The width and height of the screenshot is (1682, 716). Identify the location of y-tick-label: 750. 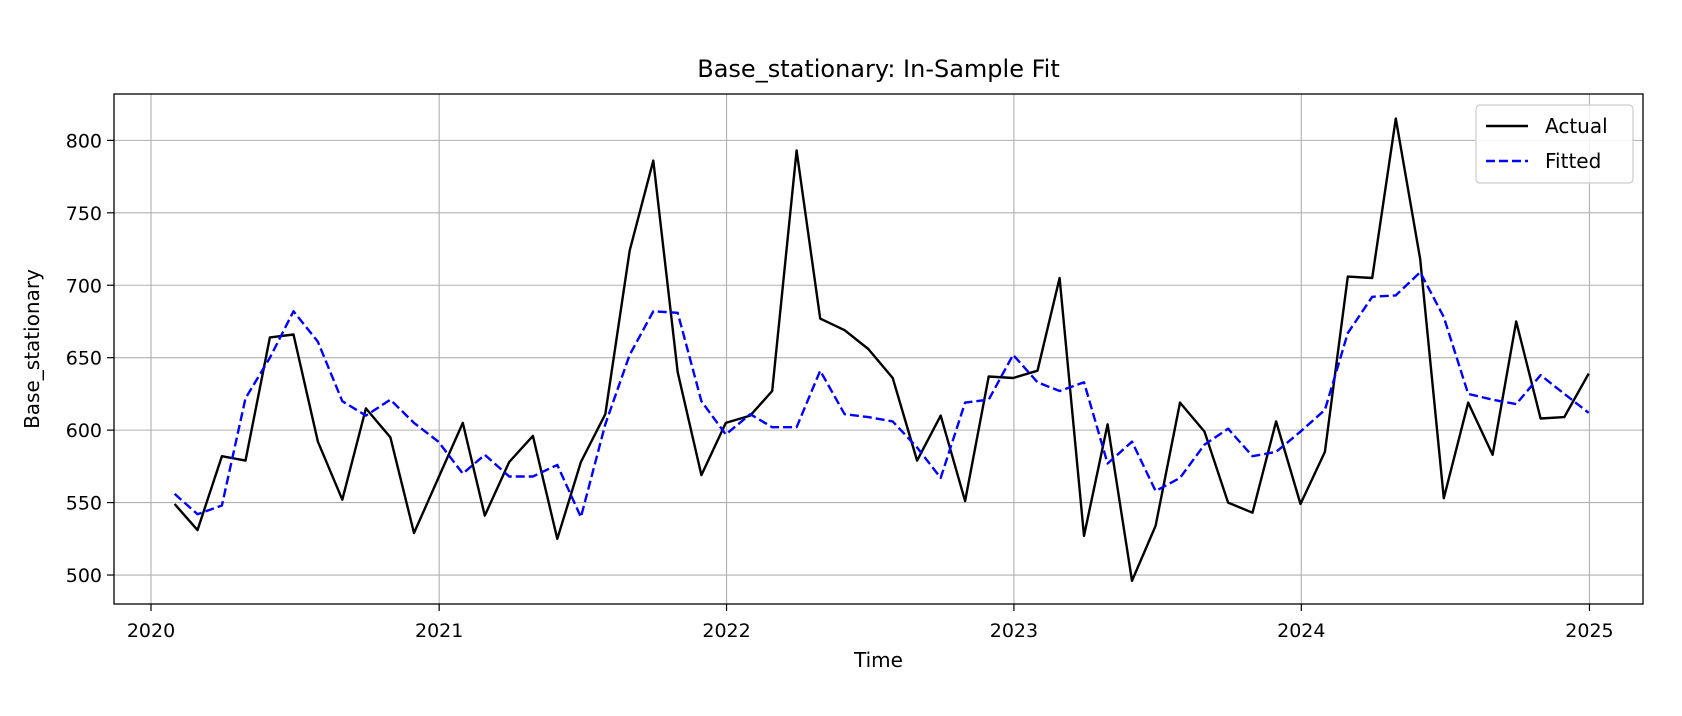
(84, 214).